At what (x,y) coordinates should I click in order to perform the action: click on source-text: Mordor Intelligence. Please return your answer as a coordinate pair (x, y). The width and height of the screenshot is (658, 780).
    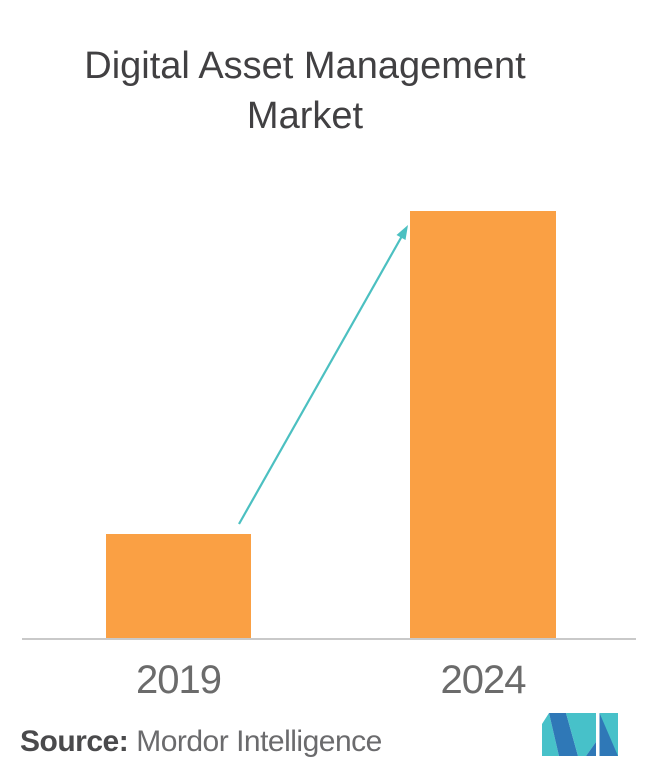
    Looking at the image, I should click on (259, 741).